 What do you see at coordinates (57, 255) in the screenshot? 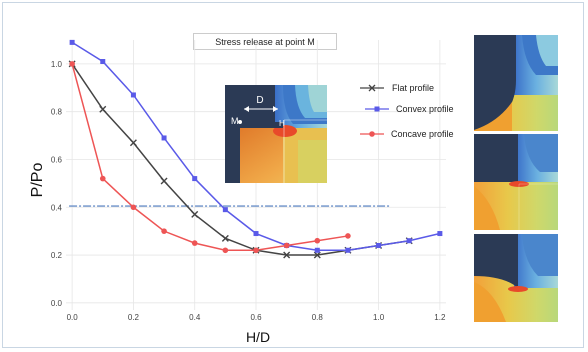
I see `y-tick-label: 0.2` at bounding box center [57, 255].